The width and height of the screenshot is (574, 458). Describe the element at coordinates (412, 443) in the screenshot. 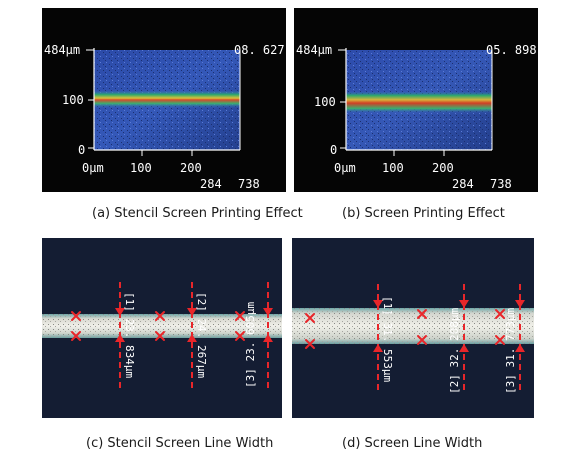

I see `caption-d: (d) Screen Line Width` at that location.